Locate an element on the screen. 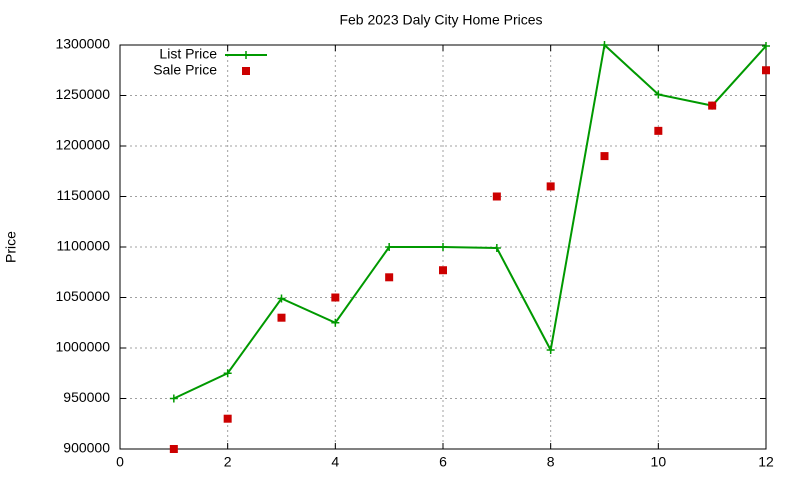 This screenshot has width=800, height=480. y-tick-label: 1050000 is located at coordinates (82, 296).